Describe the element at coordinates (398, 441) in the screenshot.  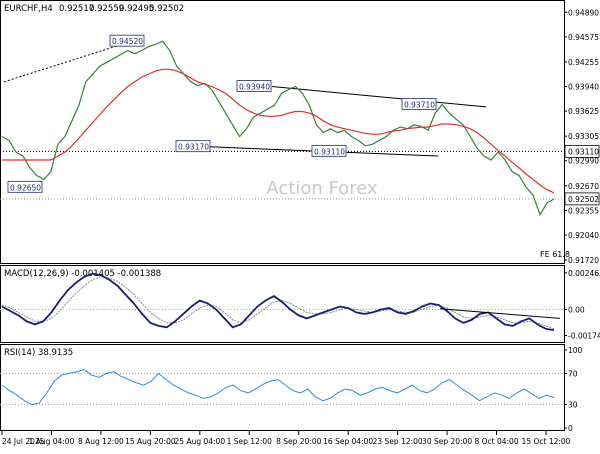
I see `x-tick-label: 23 Sep 12:00` at that location.